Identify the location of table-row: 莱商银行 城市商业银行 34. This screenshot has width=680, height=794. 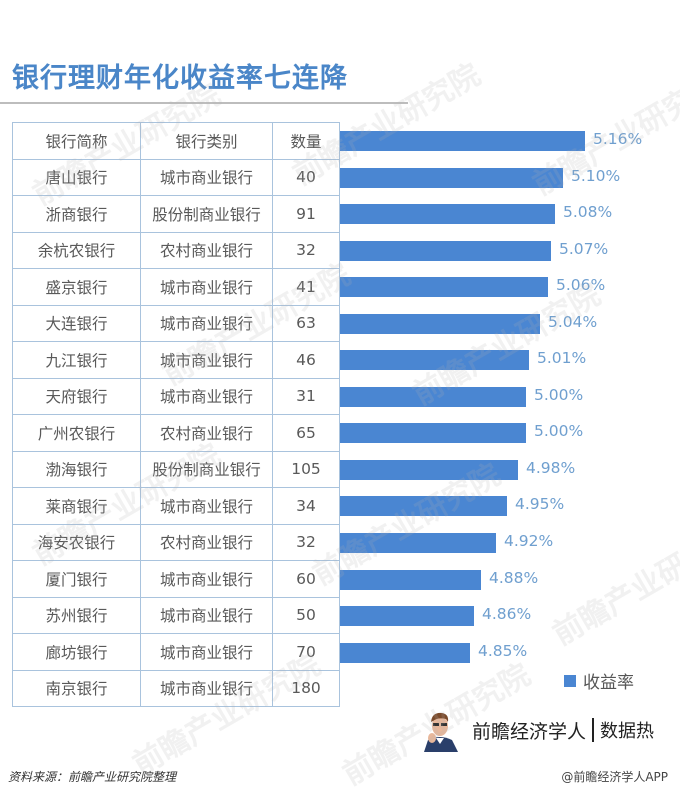
(176, 506).